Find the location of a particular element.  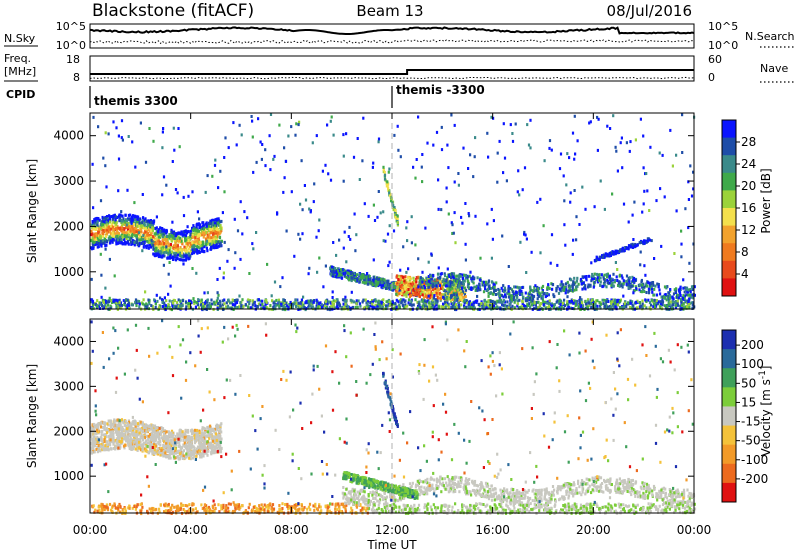

cpid-segment-2: themis -3300 is located at coordinates (440, 90).